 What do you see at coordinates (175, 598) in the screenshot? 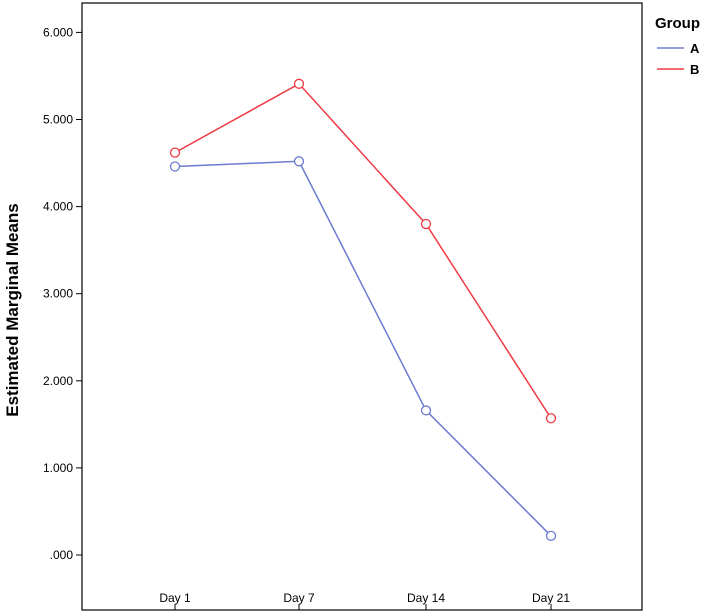
I see `x-tick-label: Day 1` at bounding box center [175, 598].